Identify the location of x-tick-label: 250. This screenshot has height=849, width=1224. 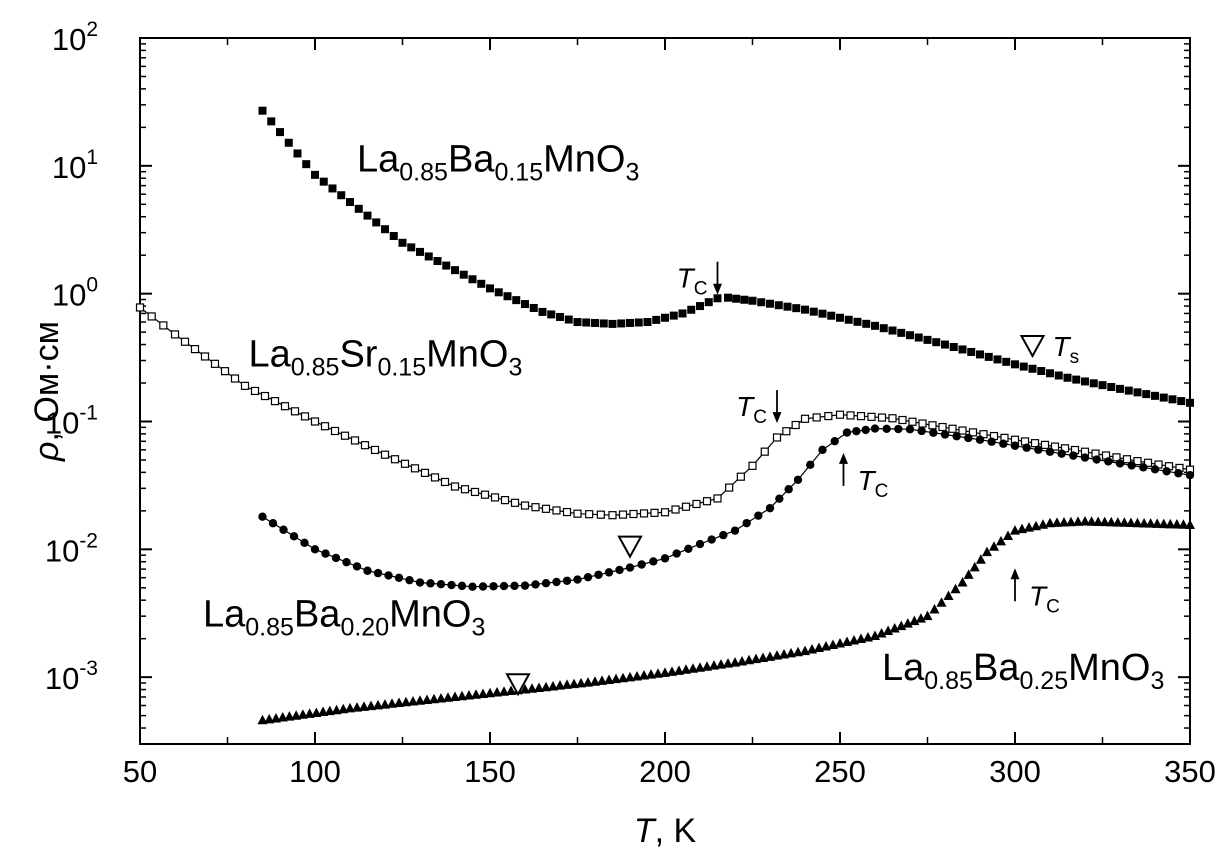
(840, 771).